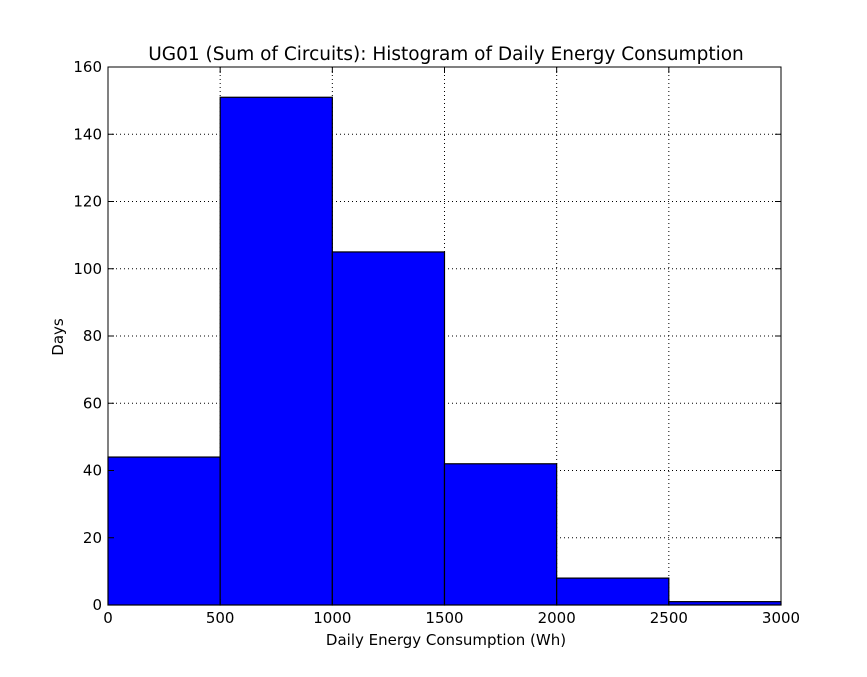 This screenshot has height=677, width=867. What do you see at coordinates (669, 618) in the screenshot?
I see `x-tick-label-5: 2500` at bounding box center [669, 618].